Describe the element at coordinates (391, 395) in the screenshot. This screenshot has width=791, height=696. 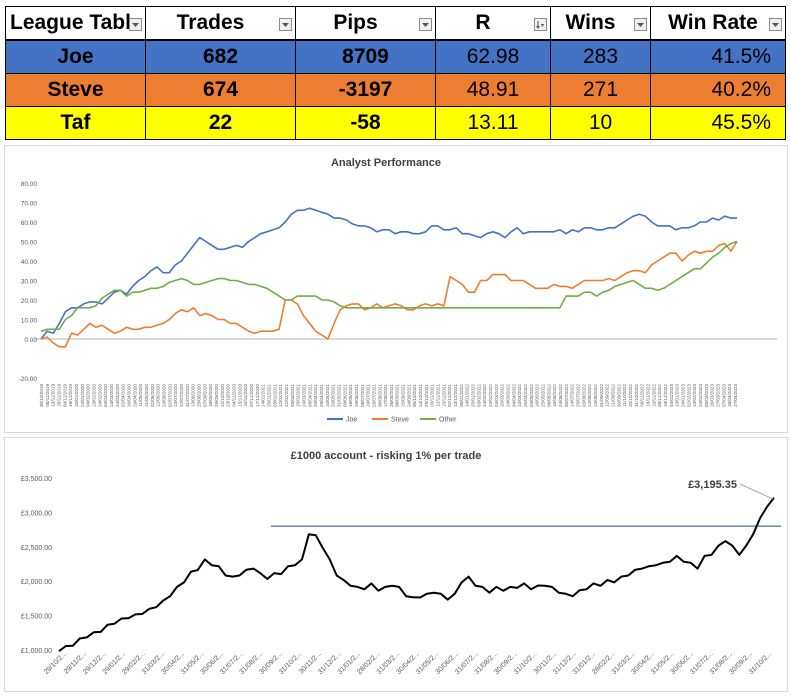
I see `x-tick-label: 26/08/2021` at that location.